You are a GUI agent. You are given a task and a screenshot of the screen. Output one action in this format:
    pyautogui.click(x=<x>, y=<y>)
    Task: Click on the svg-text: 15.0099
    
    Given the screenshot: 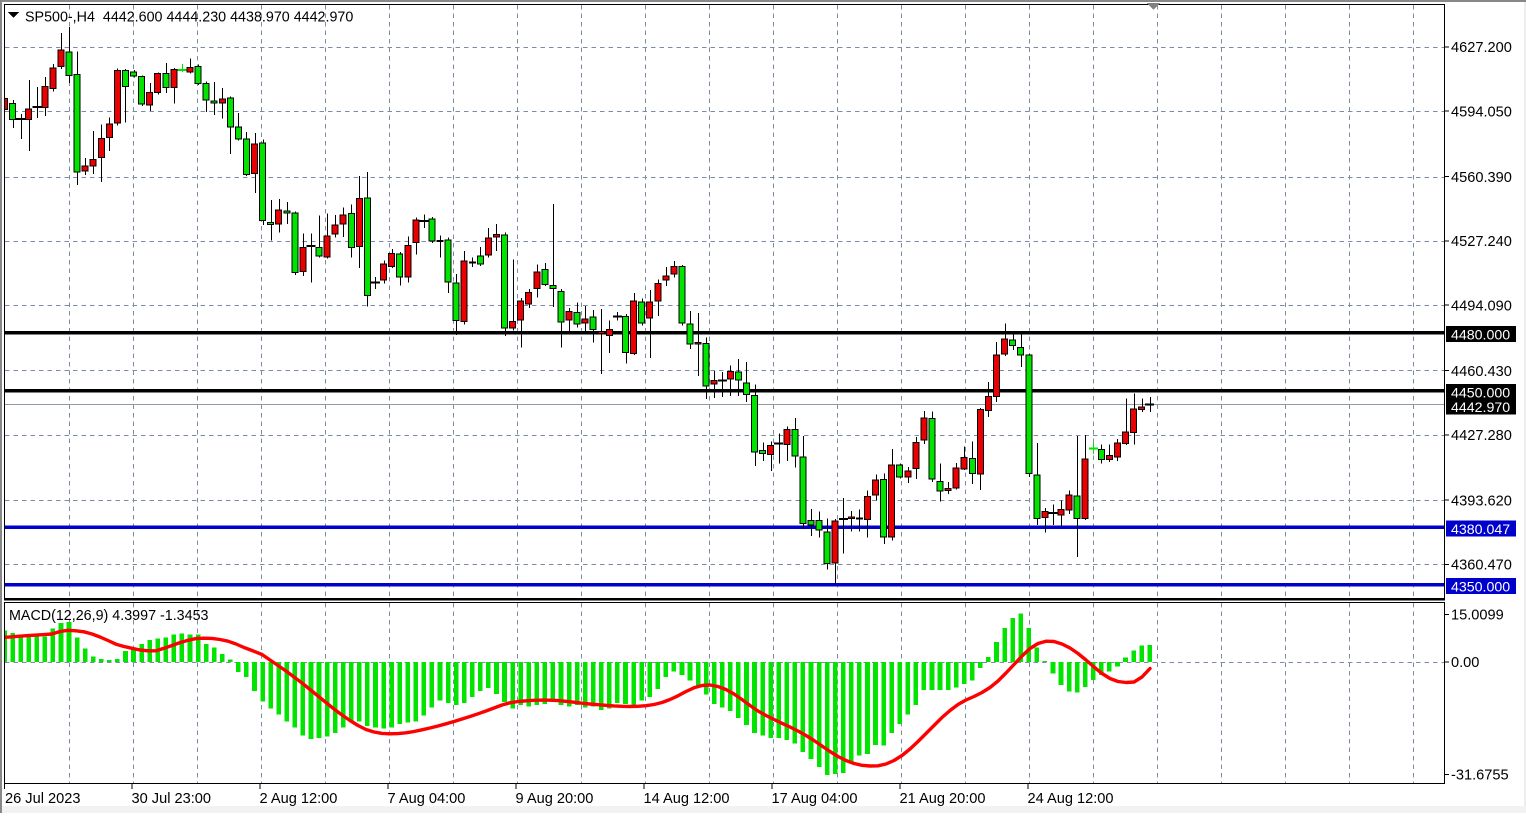 What is the action you would take?
    pyautogui.click(x=1477, y=616)
    